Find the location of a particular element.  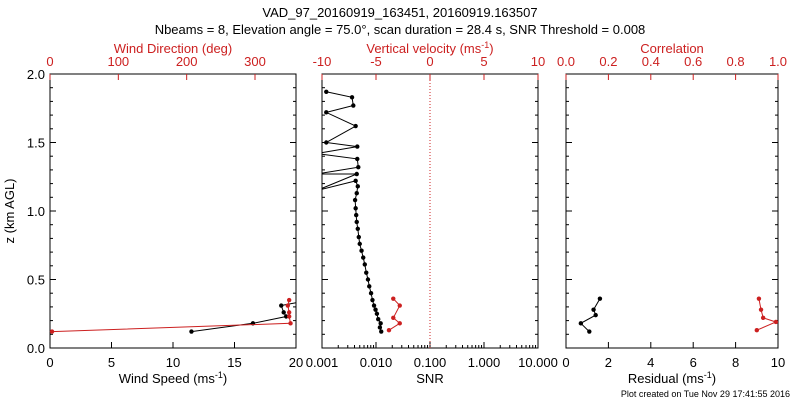

top-axis-label: Wind Direction (deg) is located at coordinates (173, 48).